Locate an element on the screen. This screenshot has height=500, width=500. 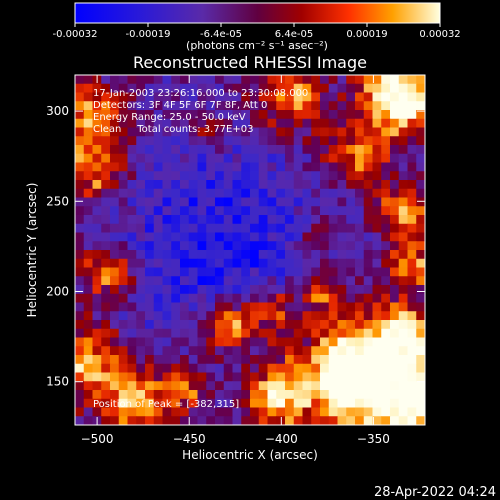
colorbar-gradient is located at coordinates (257, 13).